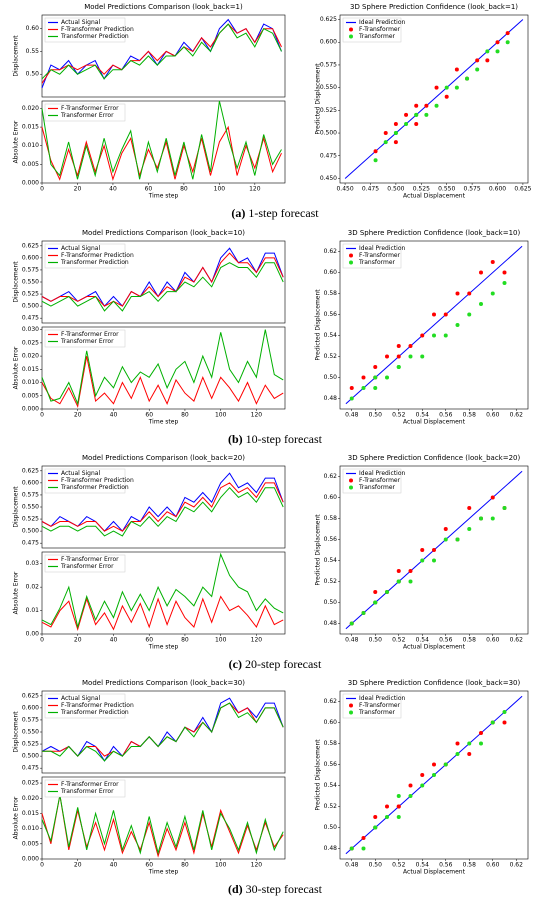  What do you see at coordinates (283, 664) in the screenshot?
I see `caption-text: 20-step forecast` at bounding box center [283, 664].